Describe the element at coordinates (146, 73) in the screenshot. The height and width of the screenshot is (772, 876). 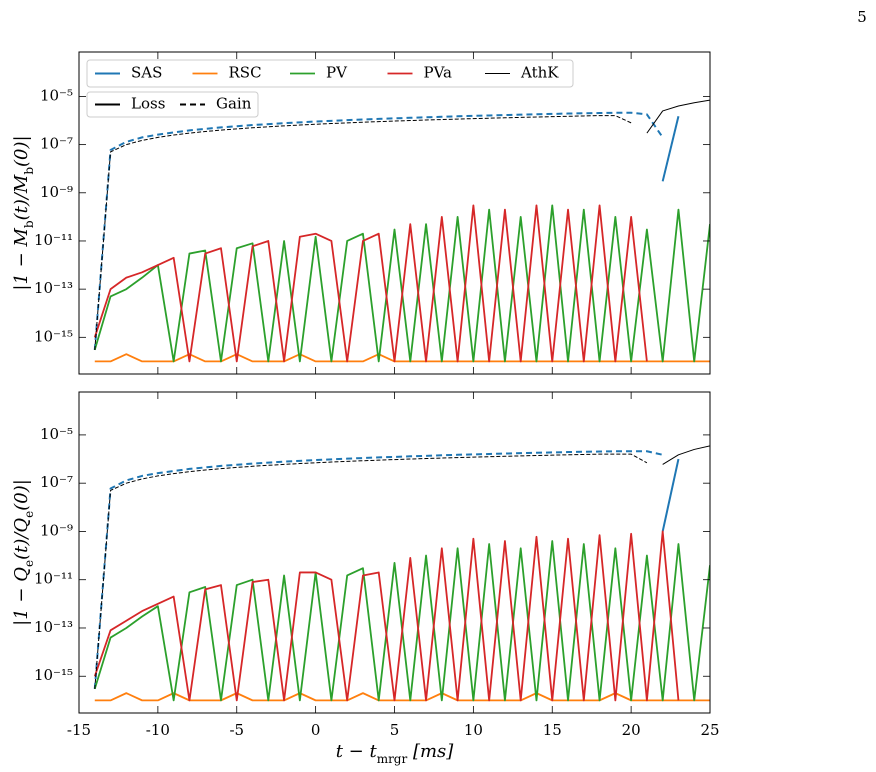
I see `legend-label: SAS` at that location.